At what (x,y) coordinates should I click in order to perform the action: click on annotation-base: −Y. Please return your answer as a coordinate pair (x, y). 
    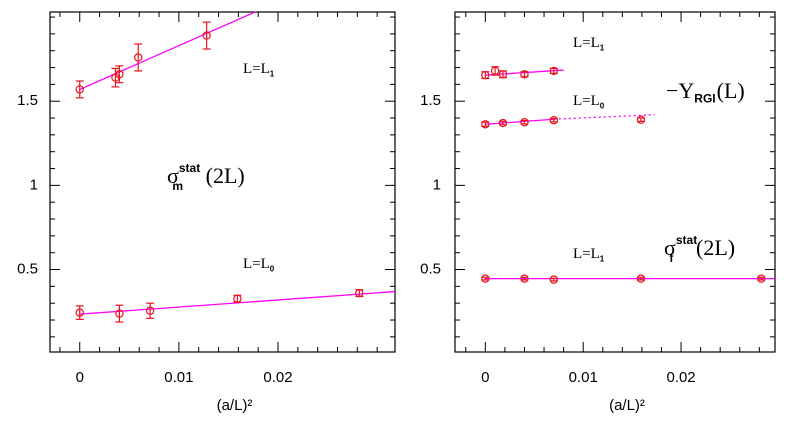
    Looking at the image, I should click on (680, 90).